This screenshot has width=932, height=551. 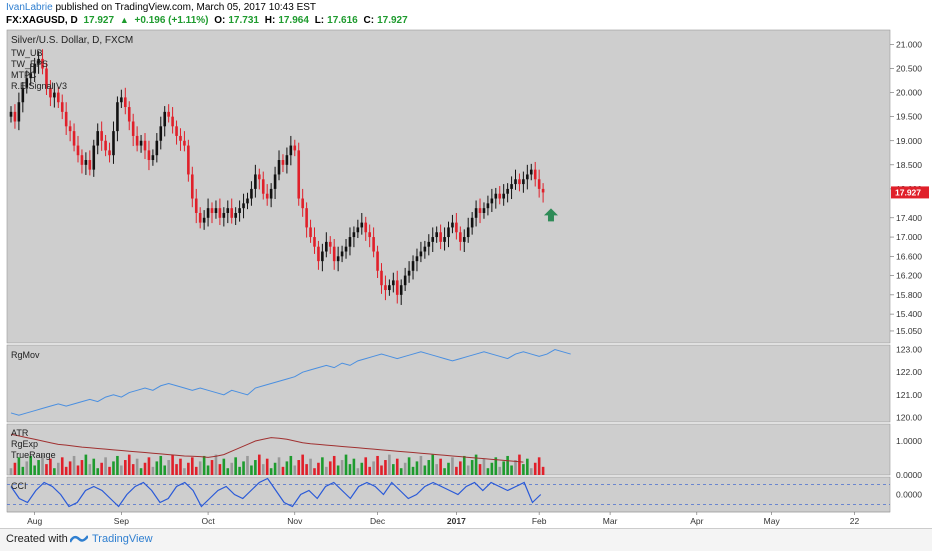 I want to click on x-tick-label: May, so click(x=772, y=521).